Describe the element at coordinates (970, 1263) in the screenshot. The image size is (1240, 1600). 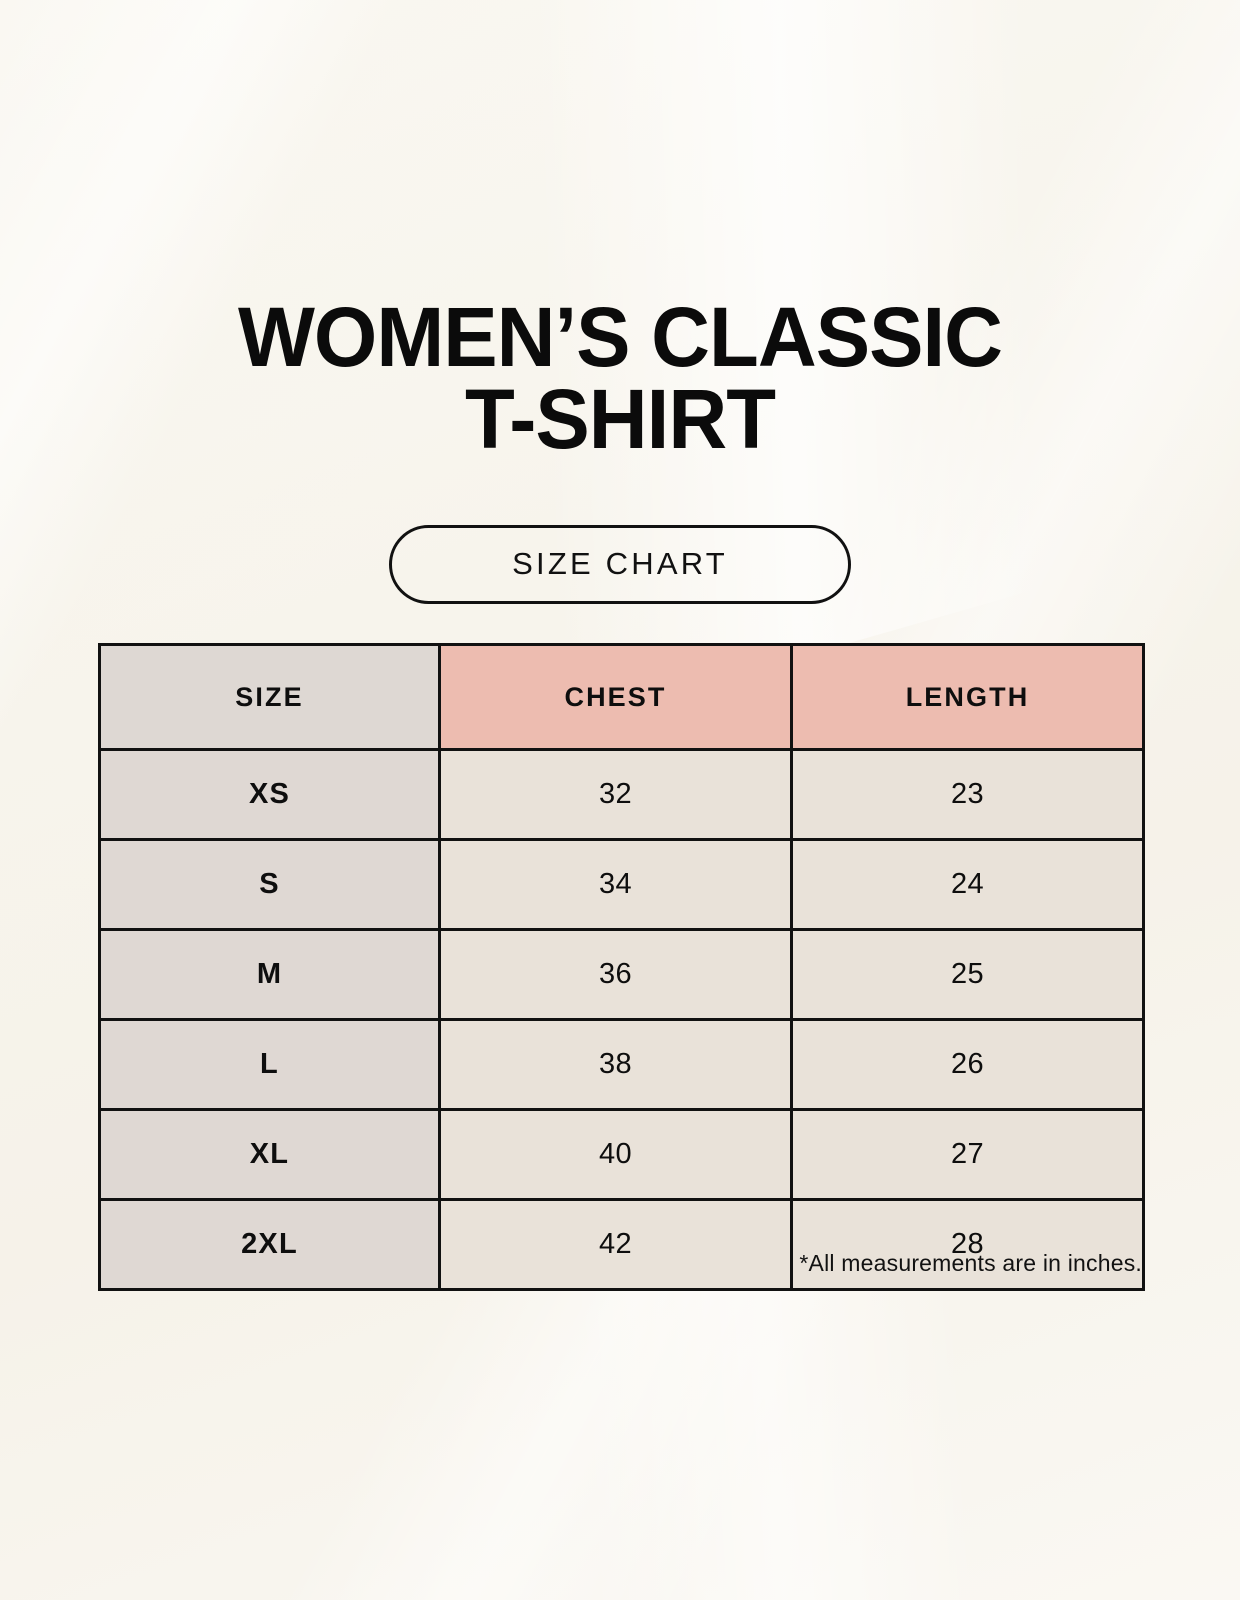
I see `measurement-units-note: *All measurements are in inches.` at that location.